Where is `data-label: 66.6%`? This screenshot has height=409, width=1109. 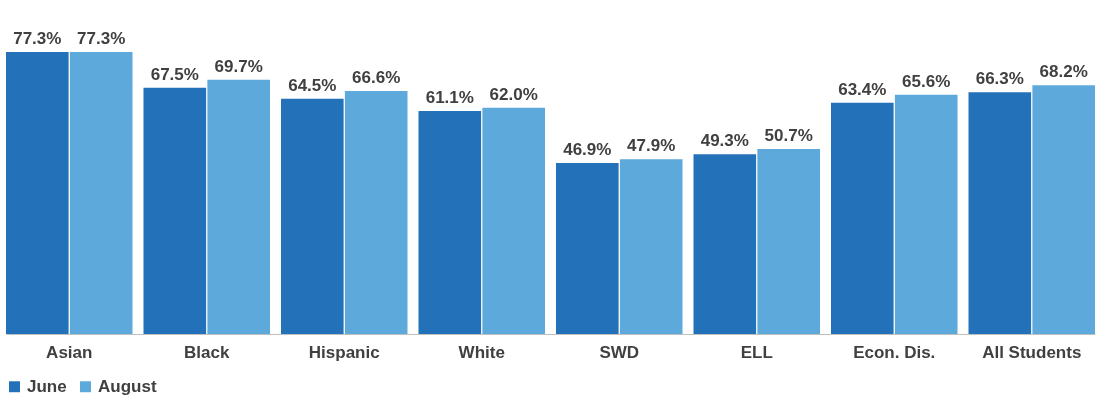 data-label: 66.6% is located at coordinates (376, 78).